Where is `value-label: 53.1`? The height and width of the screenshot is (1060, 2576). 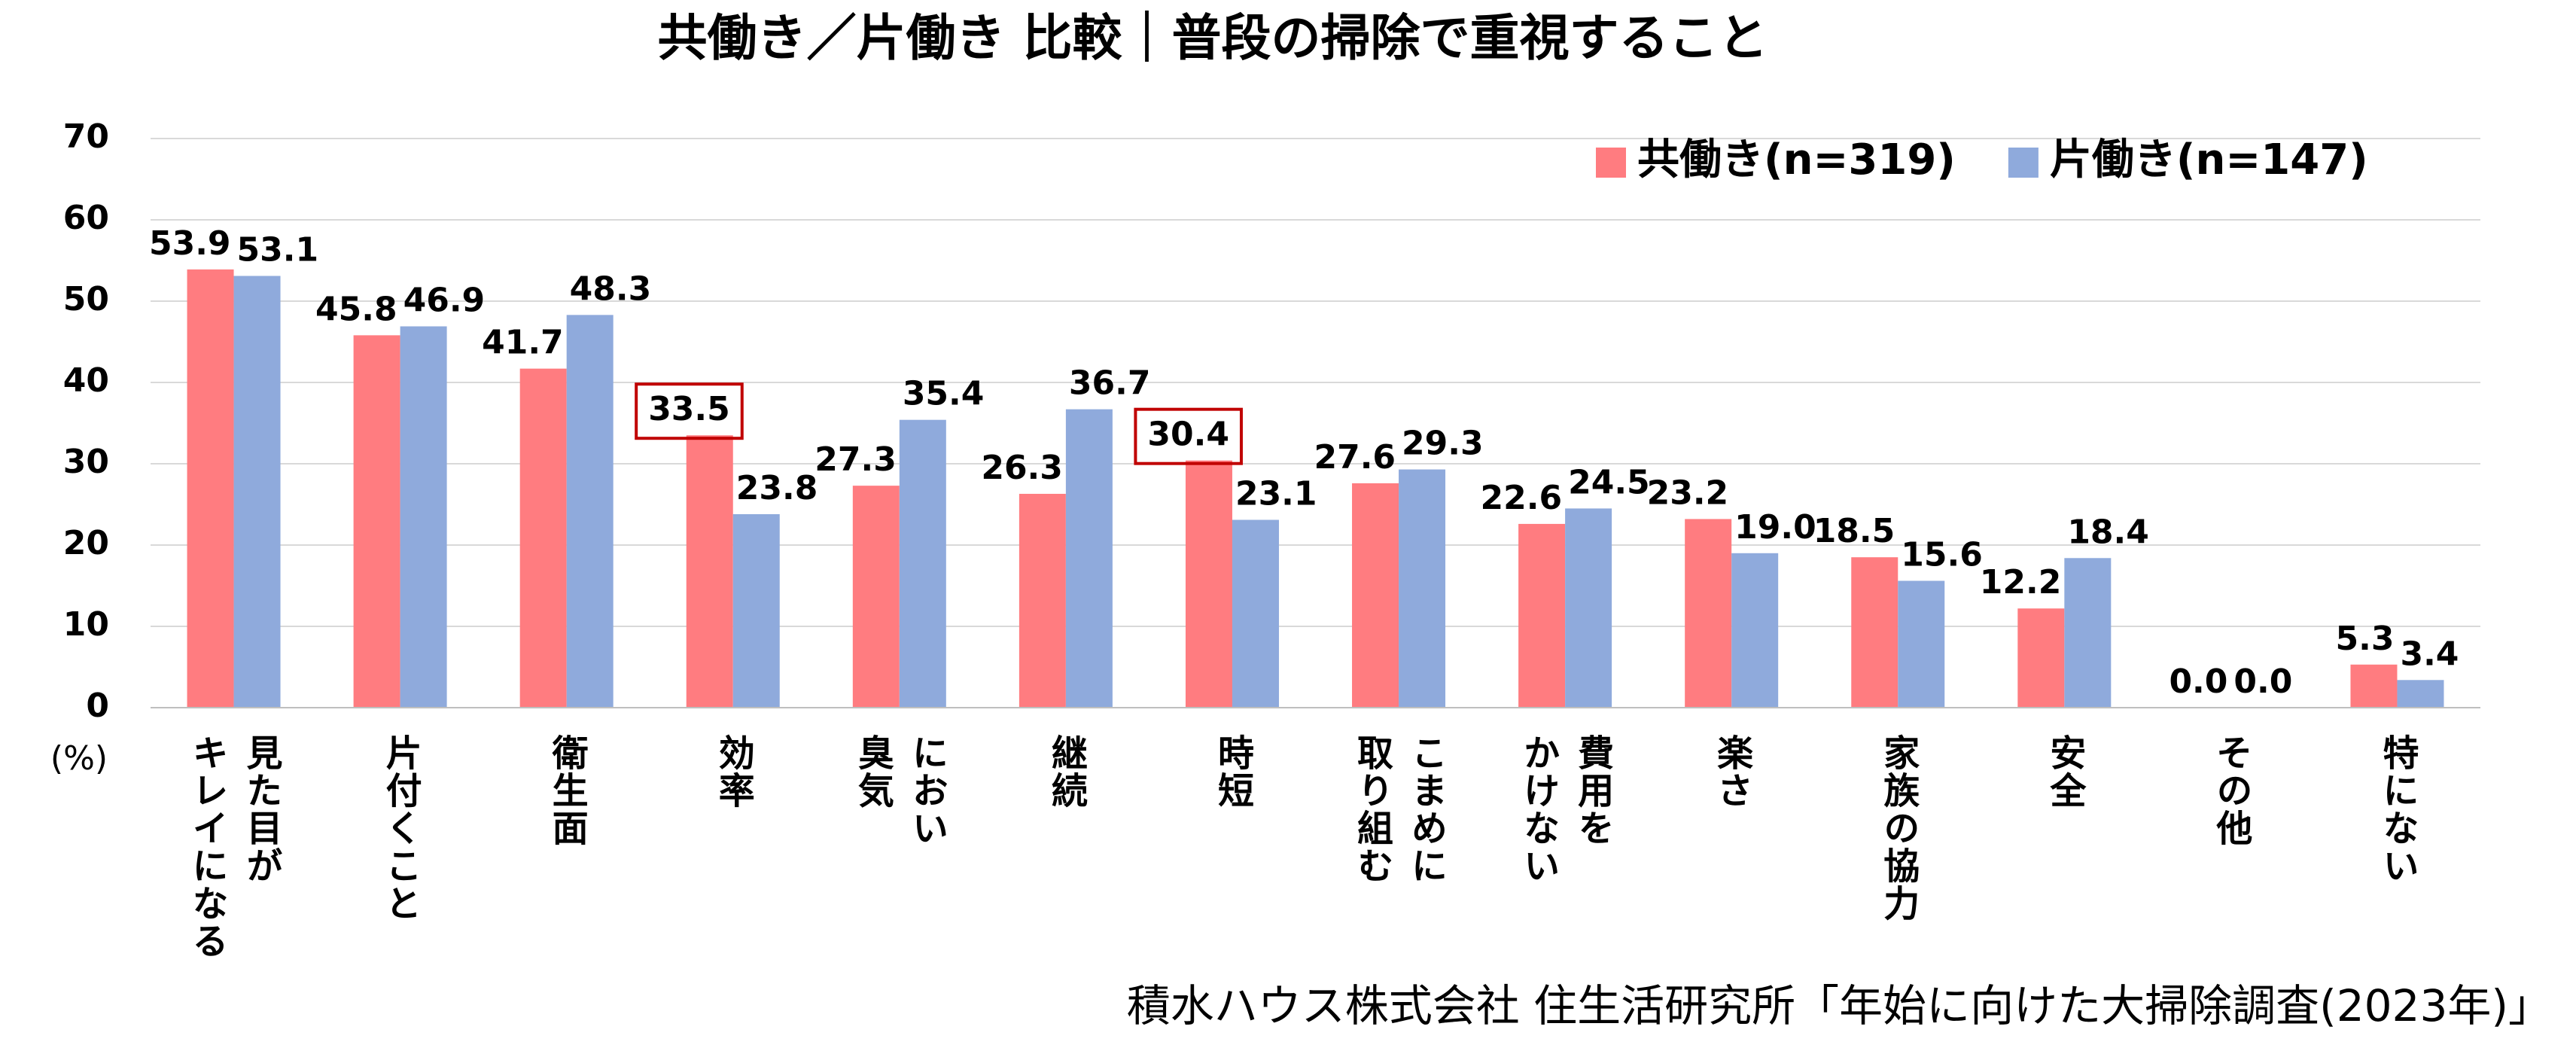
value-label: 53.1 is located at coordinates (278, 250).